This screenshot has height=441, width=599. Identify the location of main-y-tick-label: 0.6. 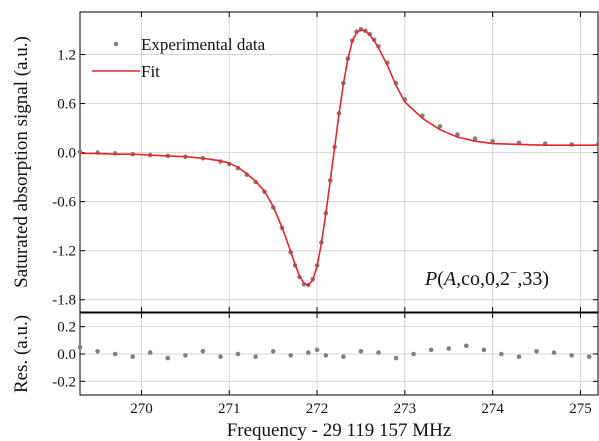
(66, 105).